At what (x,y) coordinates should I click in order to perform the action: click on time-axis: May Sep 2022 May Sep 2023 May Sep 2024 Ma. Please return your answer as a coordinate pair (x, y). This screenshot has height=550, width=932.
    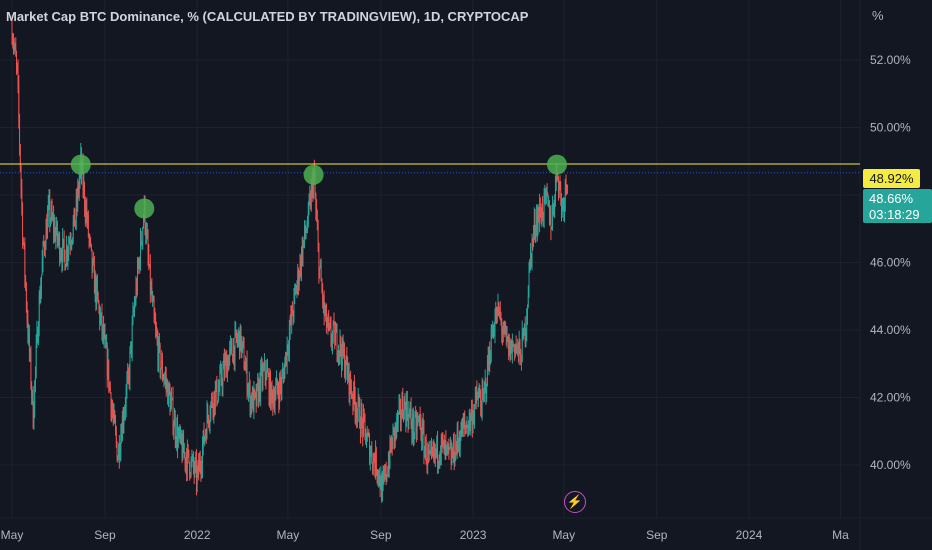
    Looking at the image, I should click on (425, 535).